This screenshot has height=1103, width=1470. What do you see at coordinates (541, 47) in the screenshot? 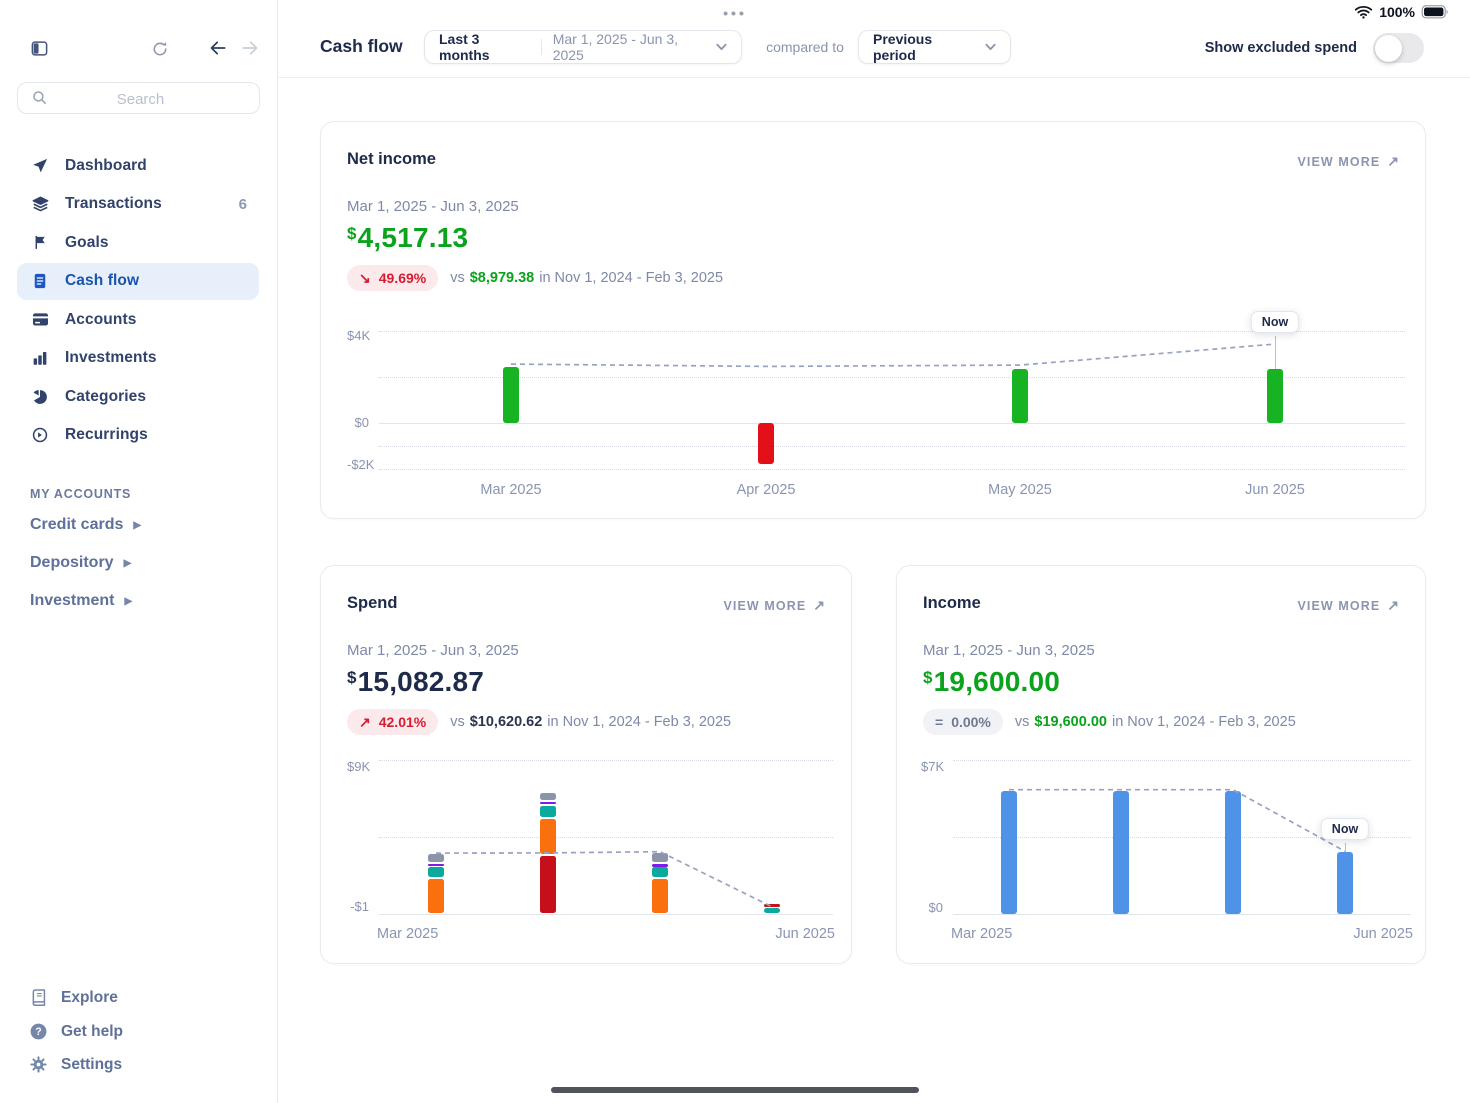
I see `divider` at bounding box center [541, 47].